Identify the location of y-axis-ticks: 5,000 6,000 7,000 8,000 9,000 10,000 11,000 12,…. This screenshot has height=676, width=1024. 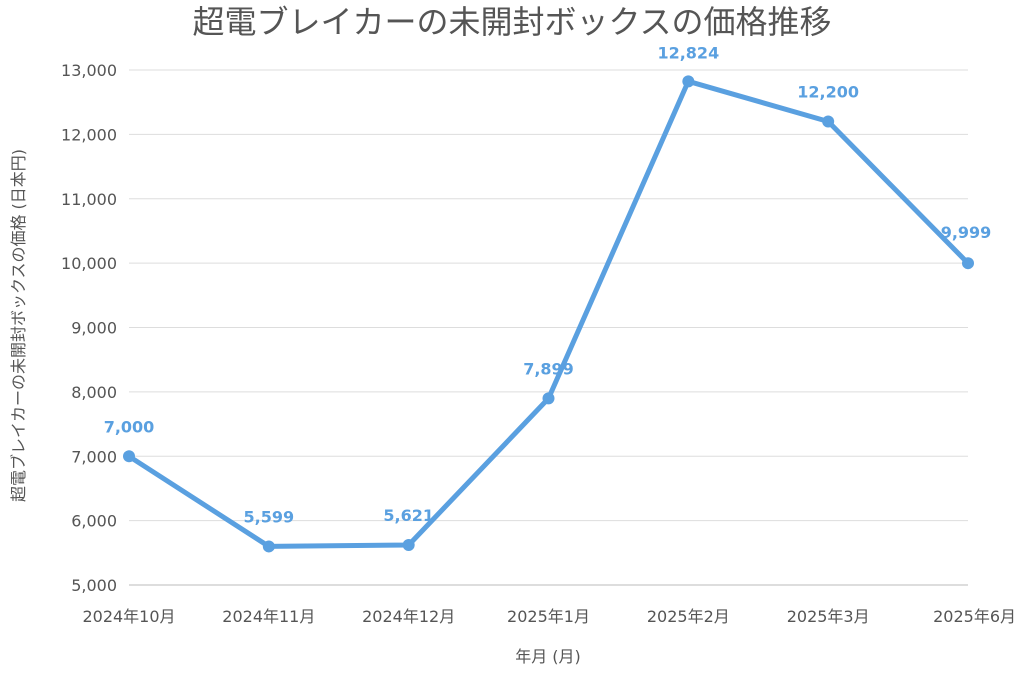
(89, 328).